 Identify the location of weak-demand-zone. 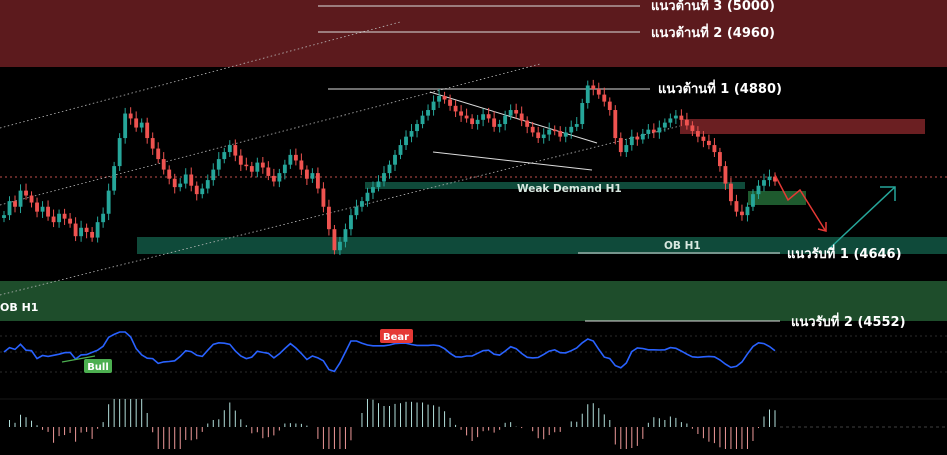
(555, 185).